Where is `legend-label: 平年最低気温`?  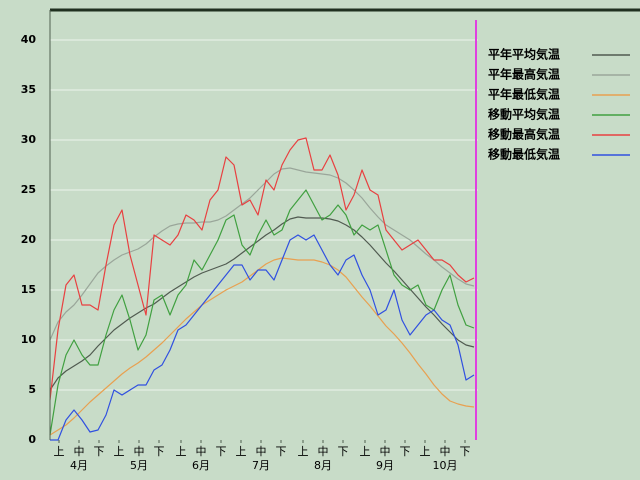
legend-label: 平年最低気温 is located at coordinates (524, 94).